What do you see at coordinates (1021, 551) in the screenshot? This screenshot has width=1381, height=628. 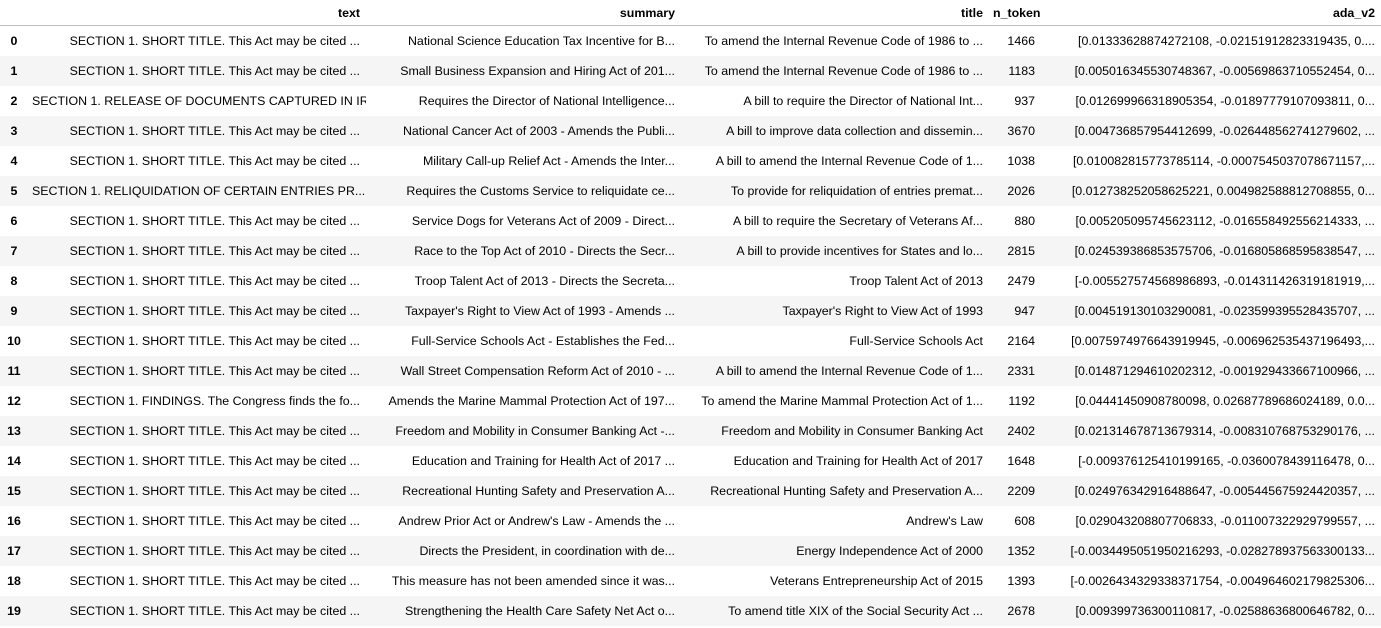 I see `cell-n-tokens: 1352` at bounding box center [1021, 551].